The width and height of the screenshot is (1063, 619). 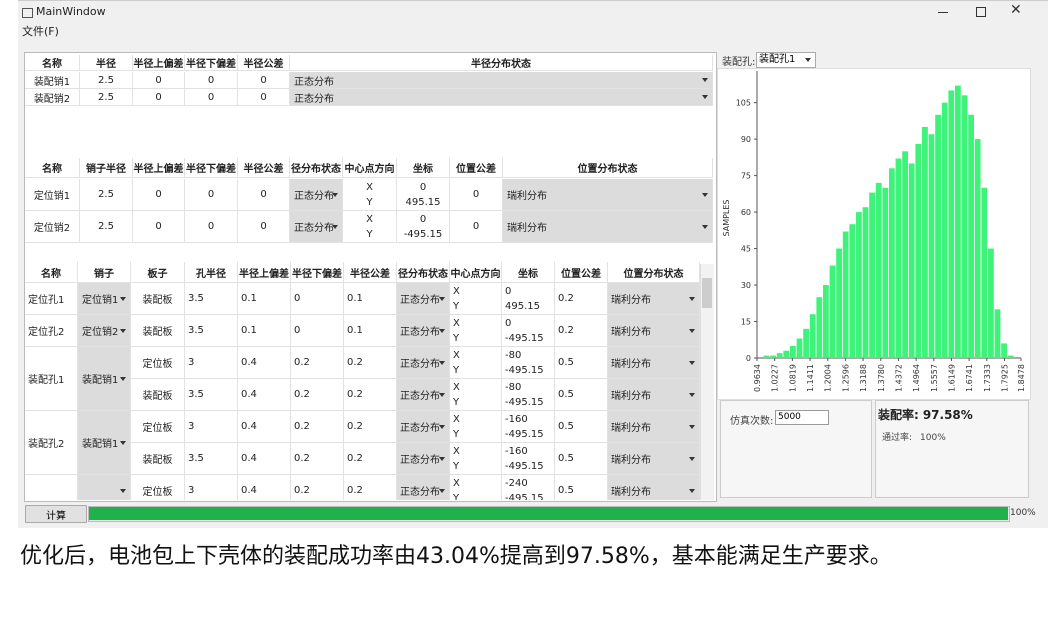 What do you see at coordinates (100, 332) in the screenshot?
I see `cell-text: 定位销2` at bounding box center [100, 332].